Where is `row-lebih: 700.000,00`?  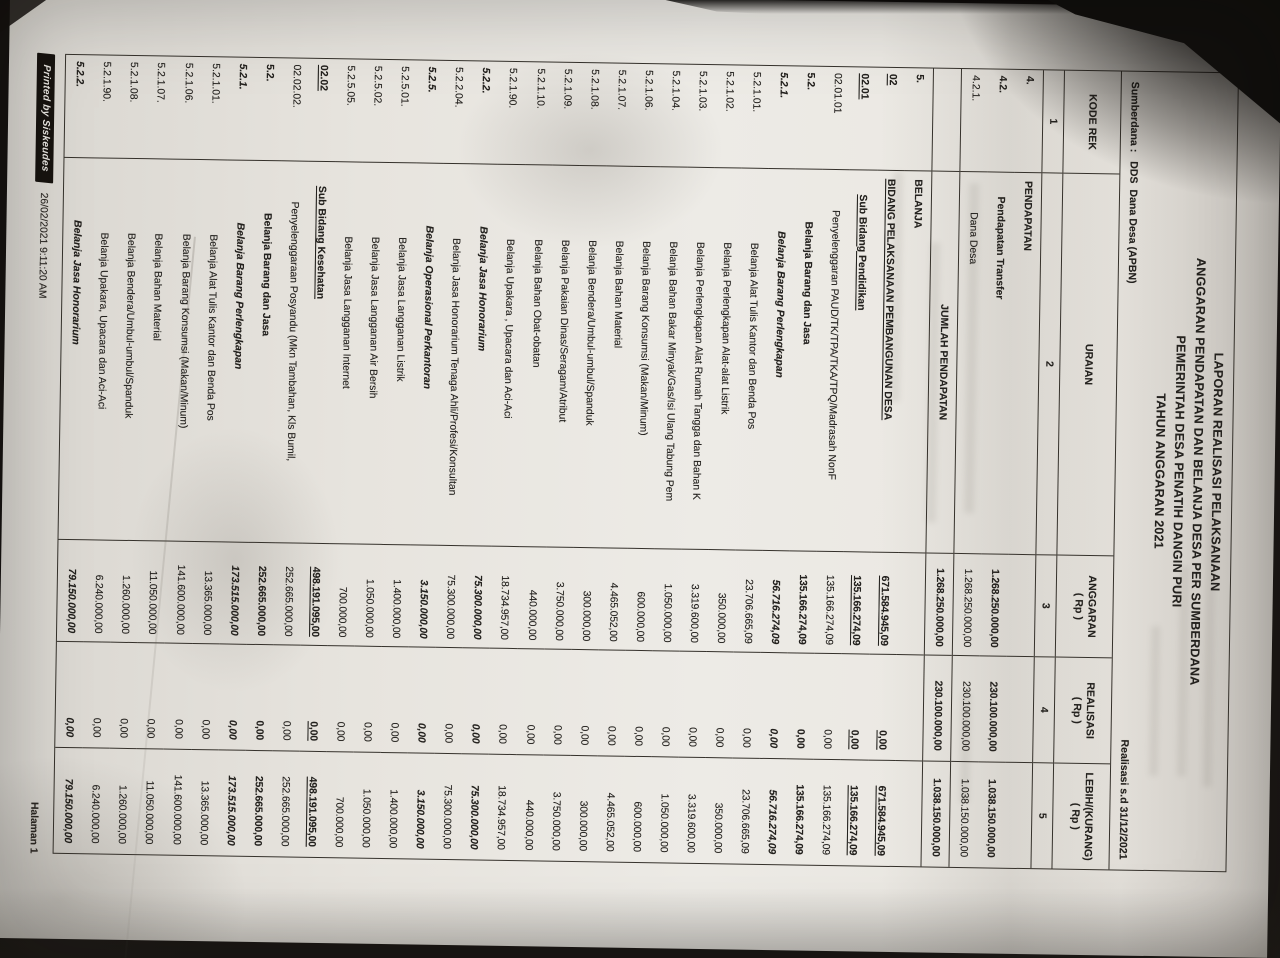
row-lebih: 700.000,00 is located at coordinates (339, 804).